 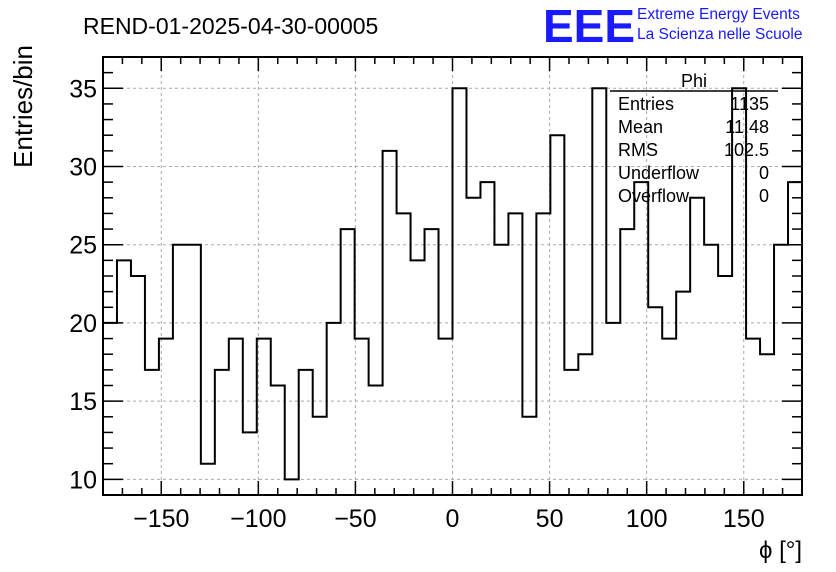 I want to click on x-tick-label-3: 0, so click(x=453, y=519).